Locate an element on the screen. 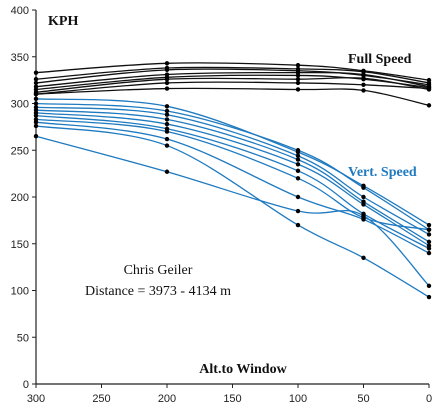 The height and width of the screenshot is (411, 437). y-tick-label: 150 is located at coordinates (20, 245).